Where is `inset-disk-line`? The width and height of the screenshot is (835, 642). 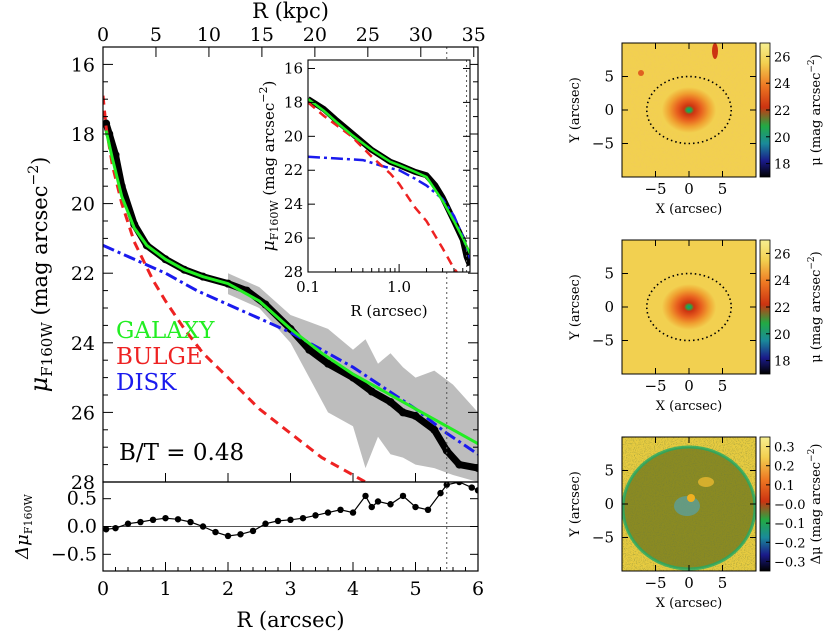
inset-disk-line is located at coordinates (389, 207).